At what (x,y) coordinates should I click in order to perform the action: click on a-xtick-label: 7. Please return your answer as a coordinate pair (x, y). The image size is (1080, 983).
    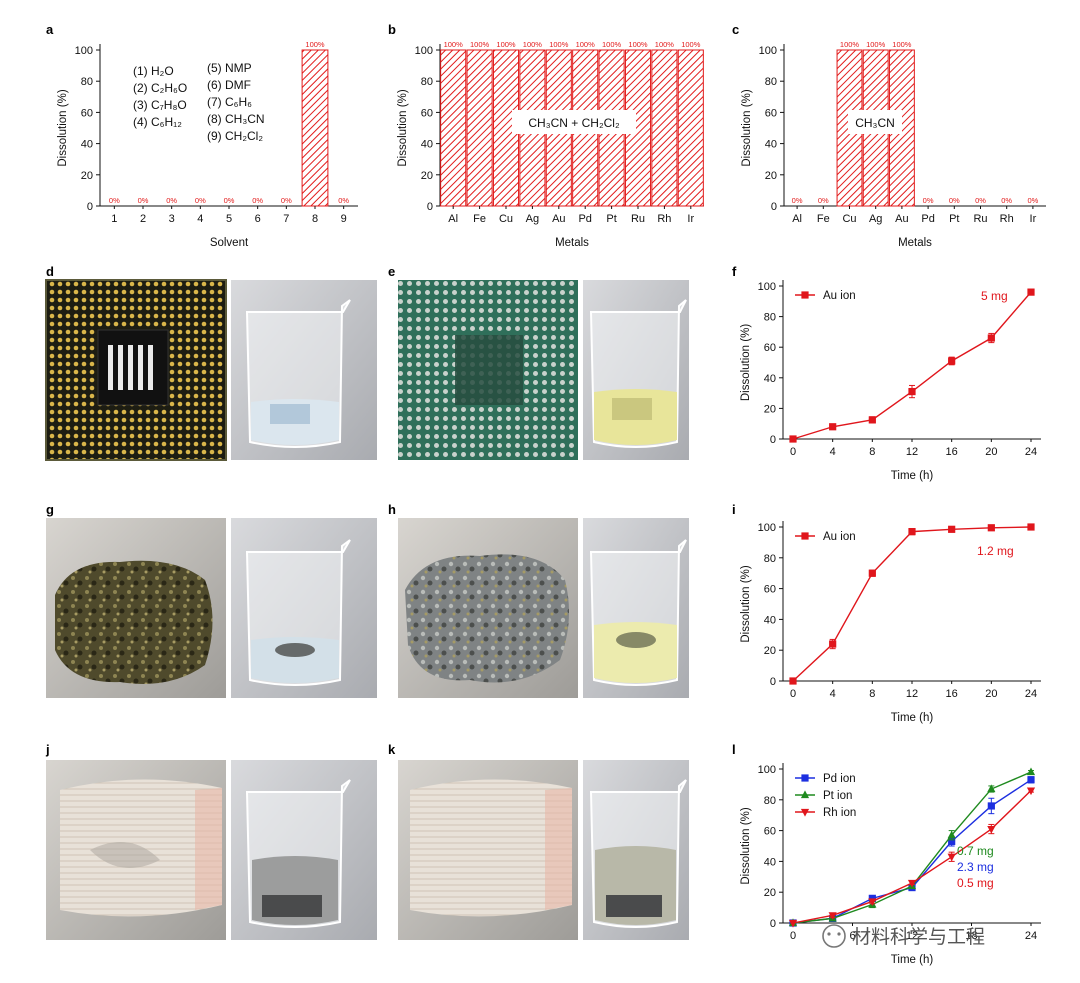
    Looking at the image, I should click on (286, 219).